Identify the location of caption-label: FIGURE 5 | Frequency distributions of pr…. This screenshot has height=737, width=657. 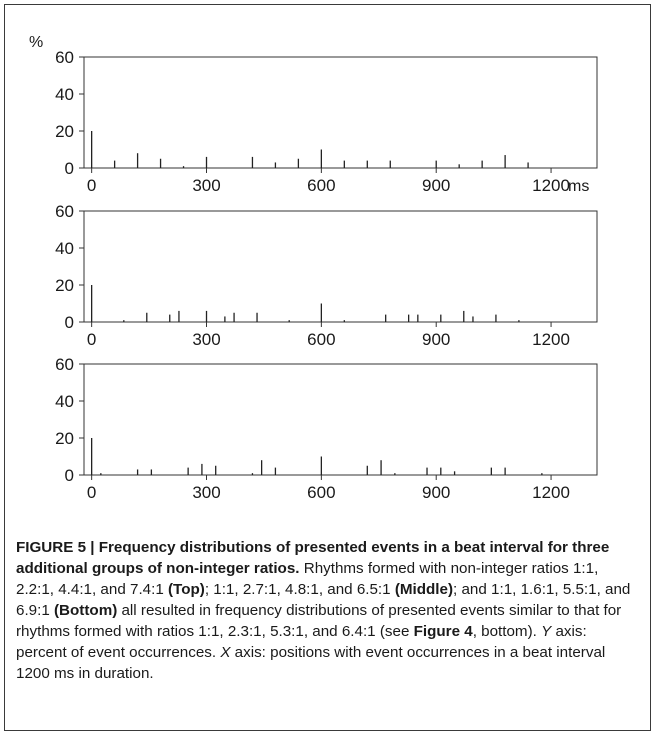
(313, 558).